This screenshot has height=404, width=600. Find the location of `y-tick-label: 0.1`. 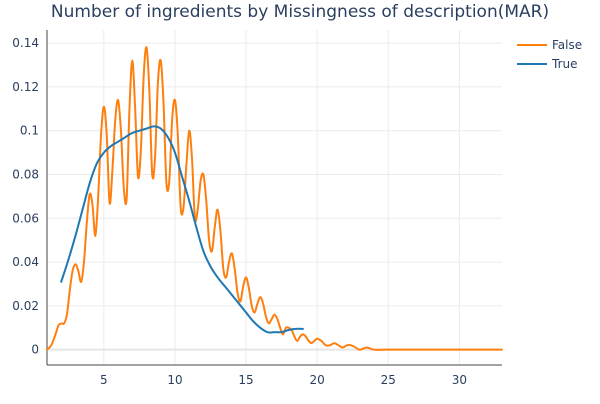

y-tick-label: 0.1 is located at coordinates (29, 131).